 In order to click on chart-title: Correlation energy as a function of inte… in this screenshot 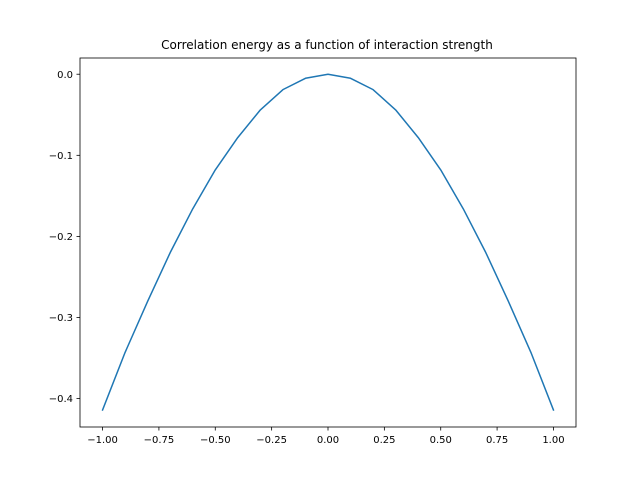, I will do `click(327, 45)`.